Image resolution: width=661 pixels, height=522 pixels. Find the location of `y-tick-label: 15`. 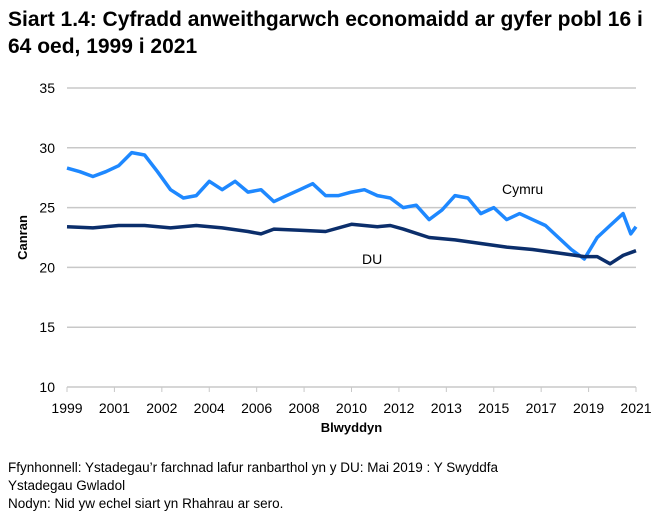

y-tick-label: 15 is located at coordinates (47, 327).